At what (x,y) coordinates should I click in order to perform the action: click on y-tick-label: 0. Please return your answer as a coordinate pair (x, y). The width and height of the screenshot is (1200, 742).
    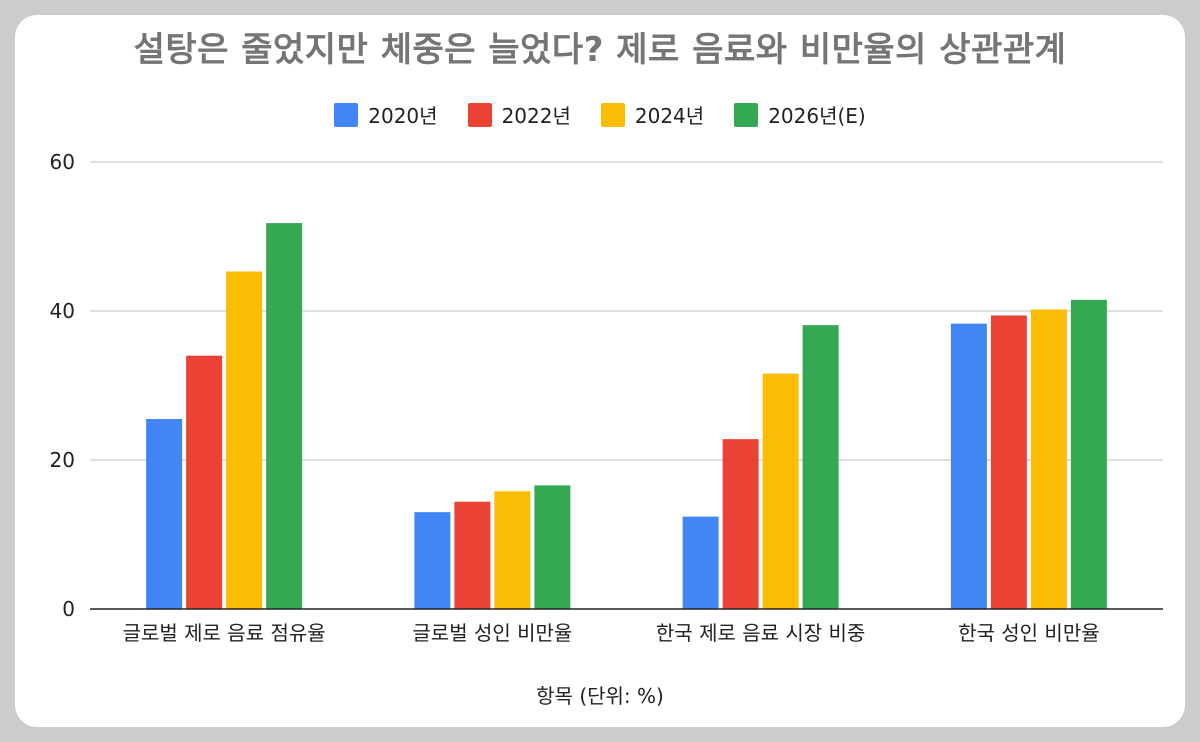
    Looking at the image, I should click on (68, 609).